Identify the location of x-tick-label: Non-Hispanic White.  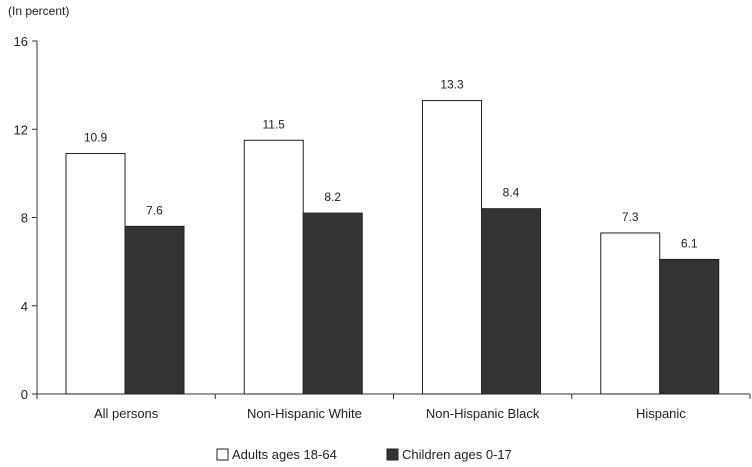
(304, 413).